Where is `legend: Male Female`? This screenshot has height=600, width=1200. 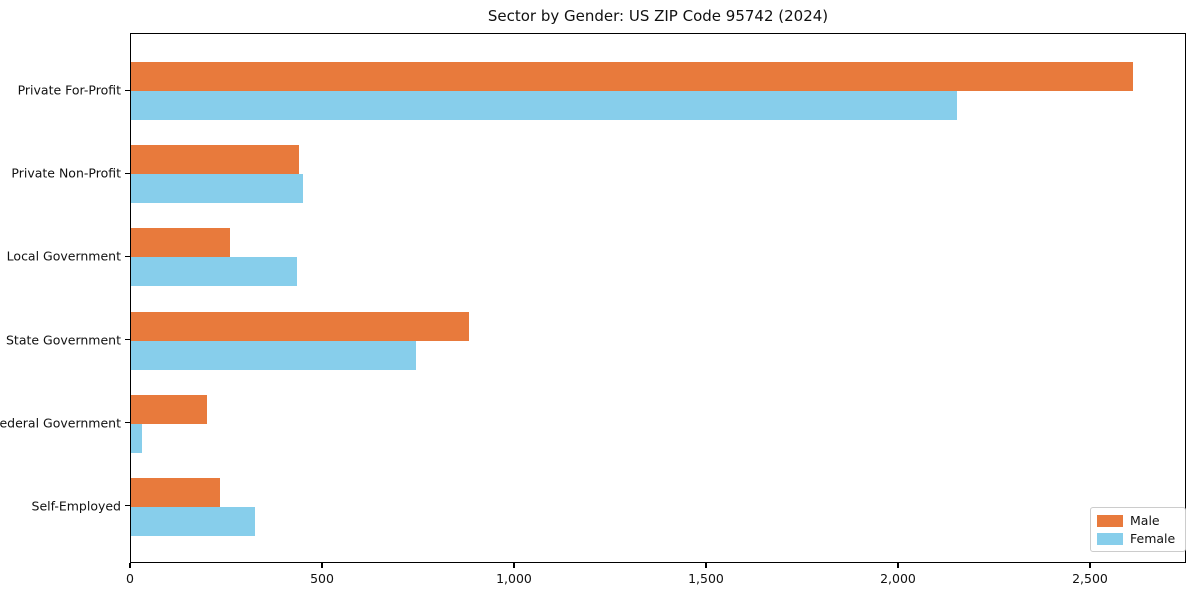
legend: Male Female is located at coordinates (1138, 529).